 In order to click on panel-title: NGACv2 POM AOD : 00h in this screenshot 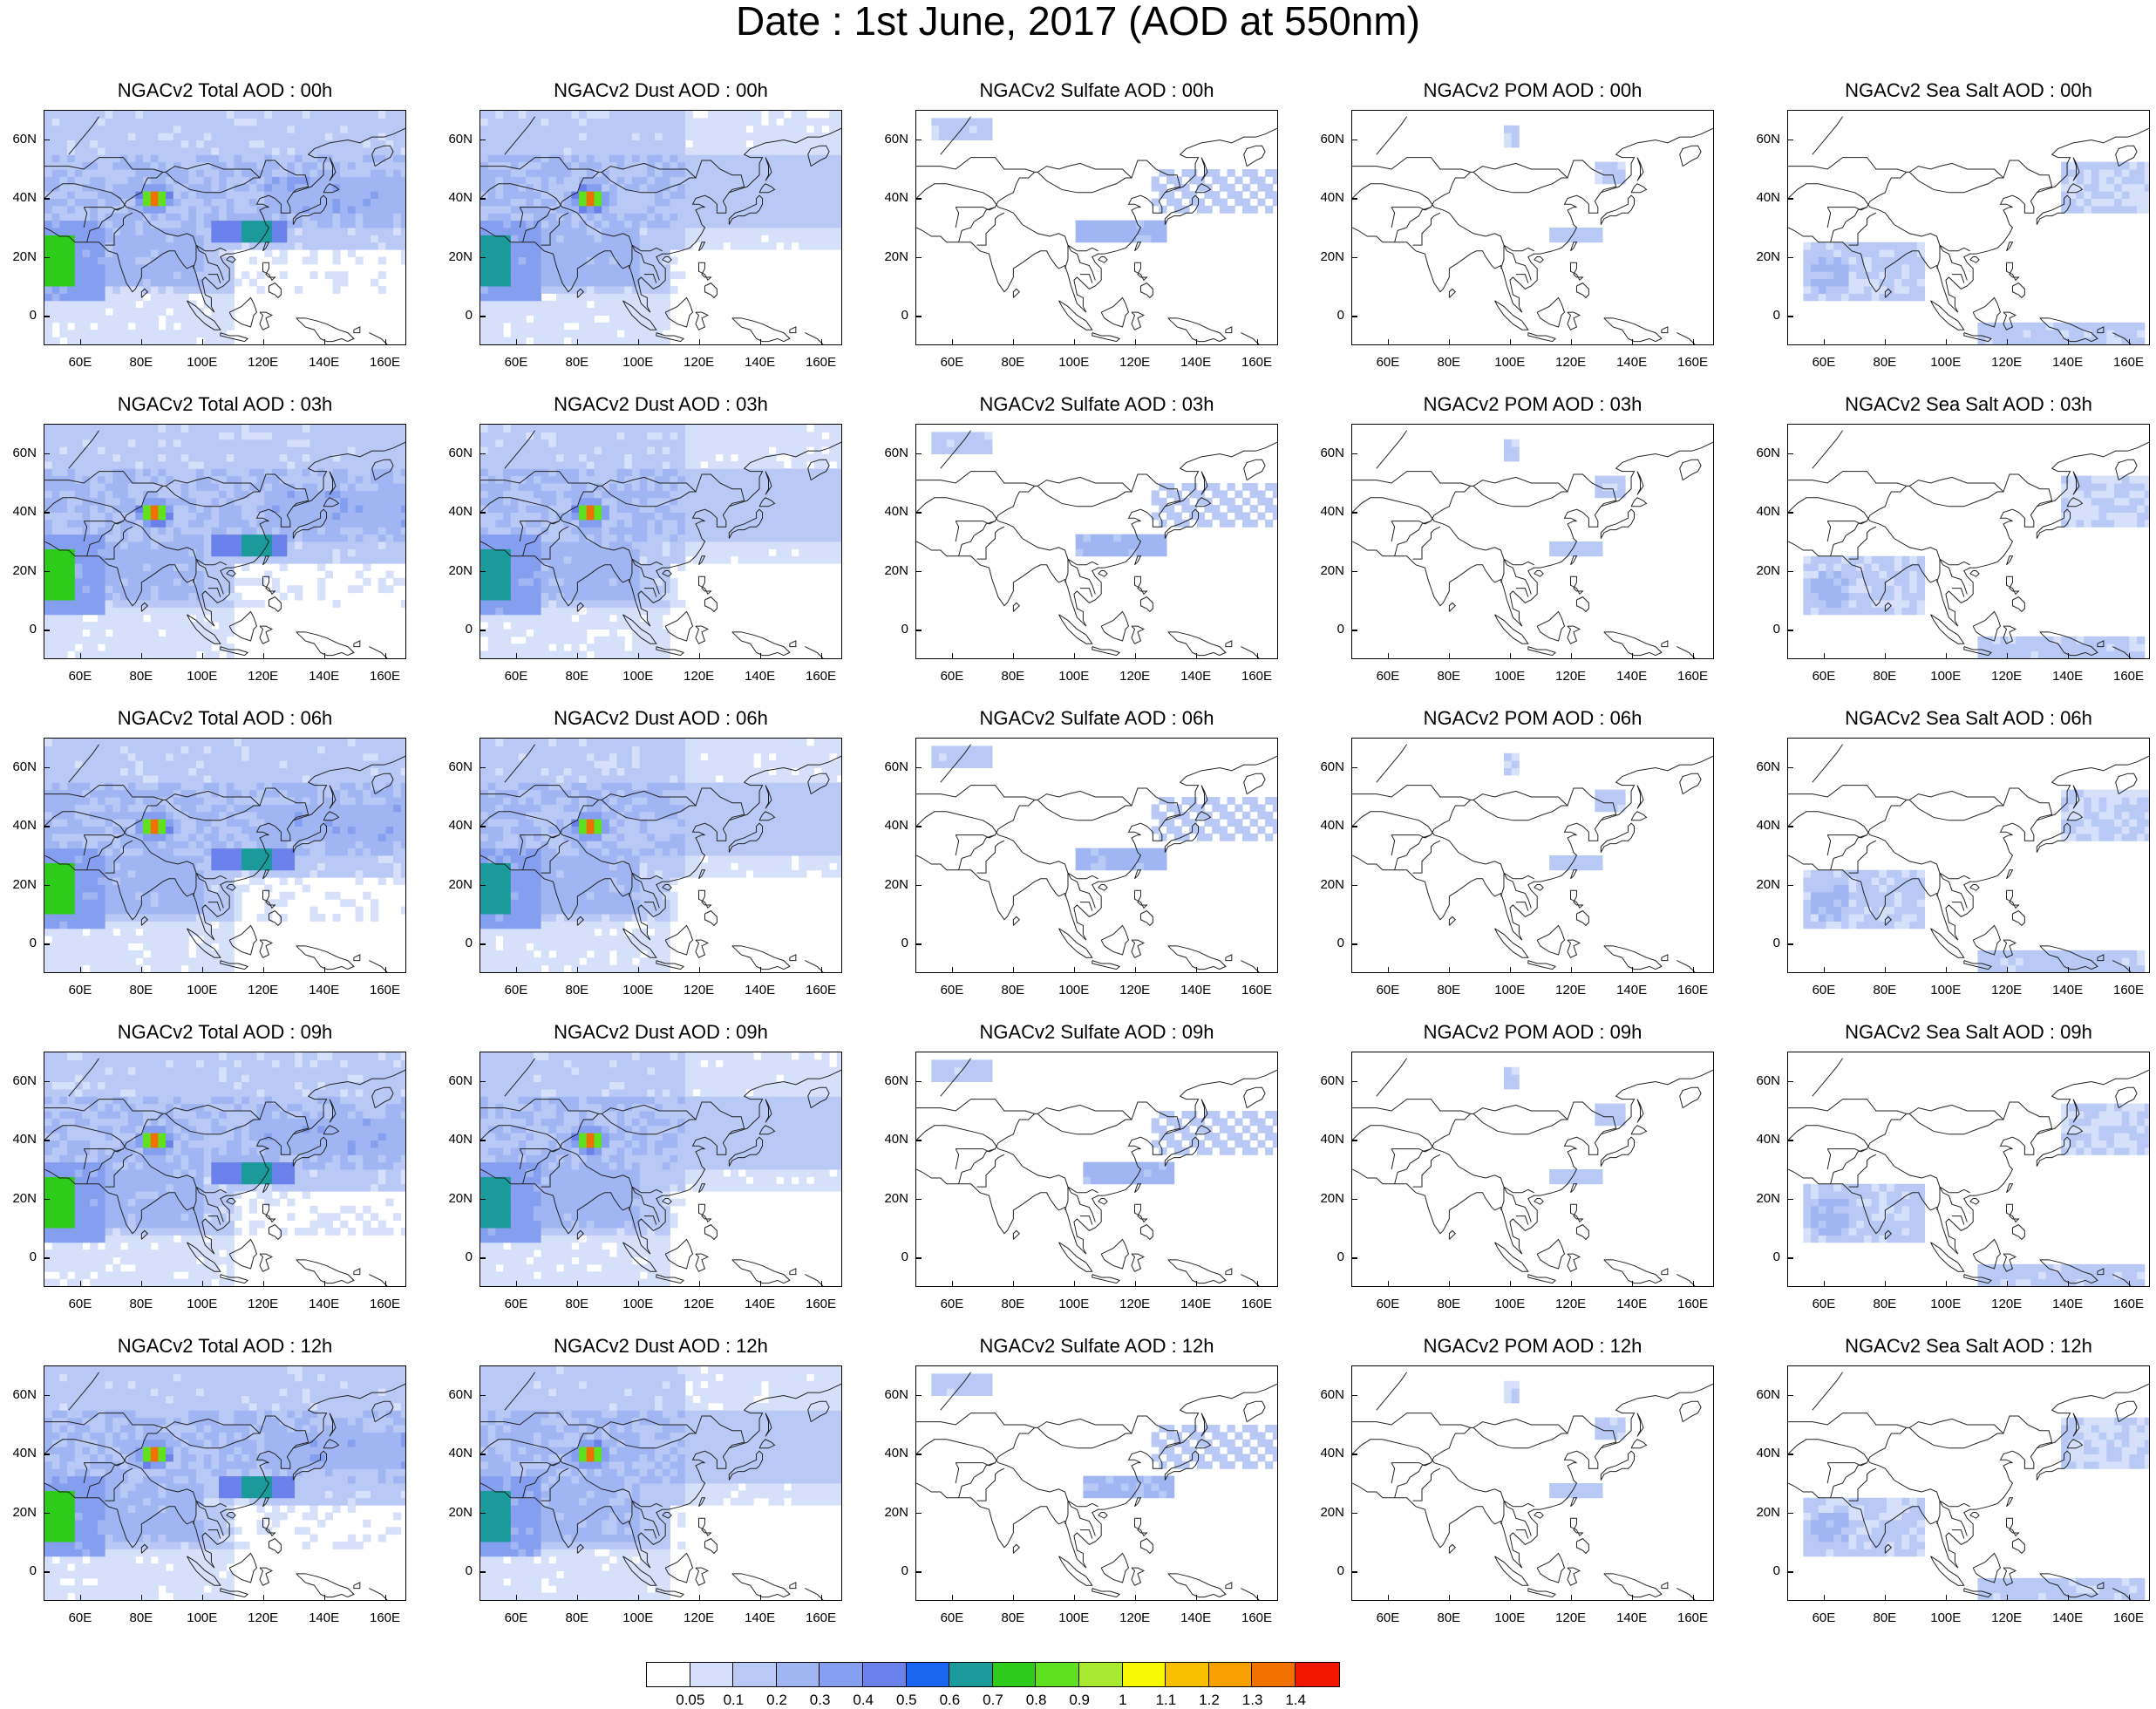, I will do `click(1532, 90)`.